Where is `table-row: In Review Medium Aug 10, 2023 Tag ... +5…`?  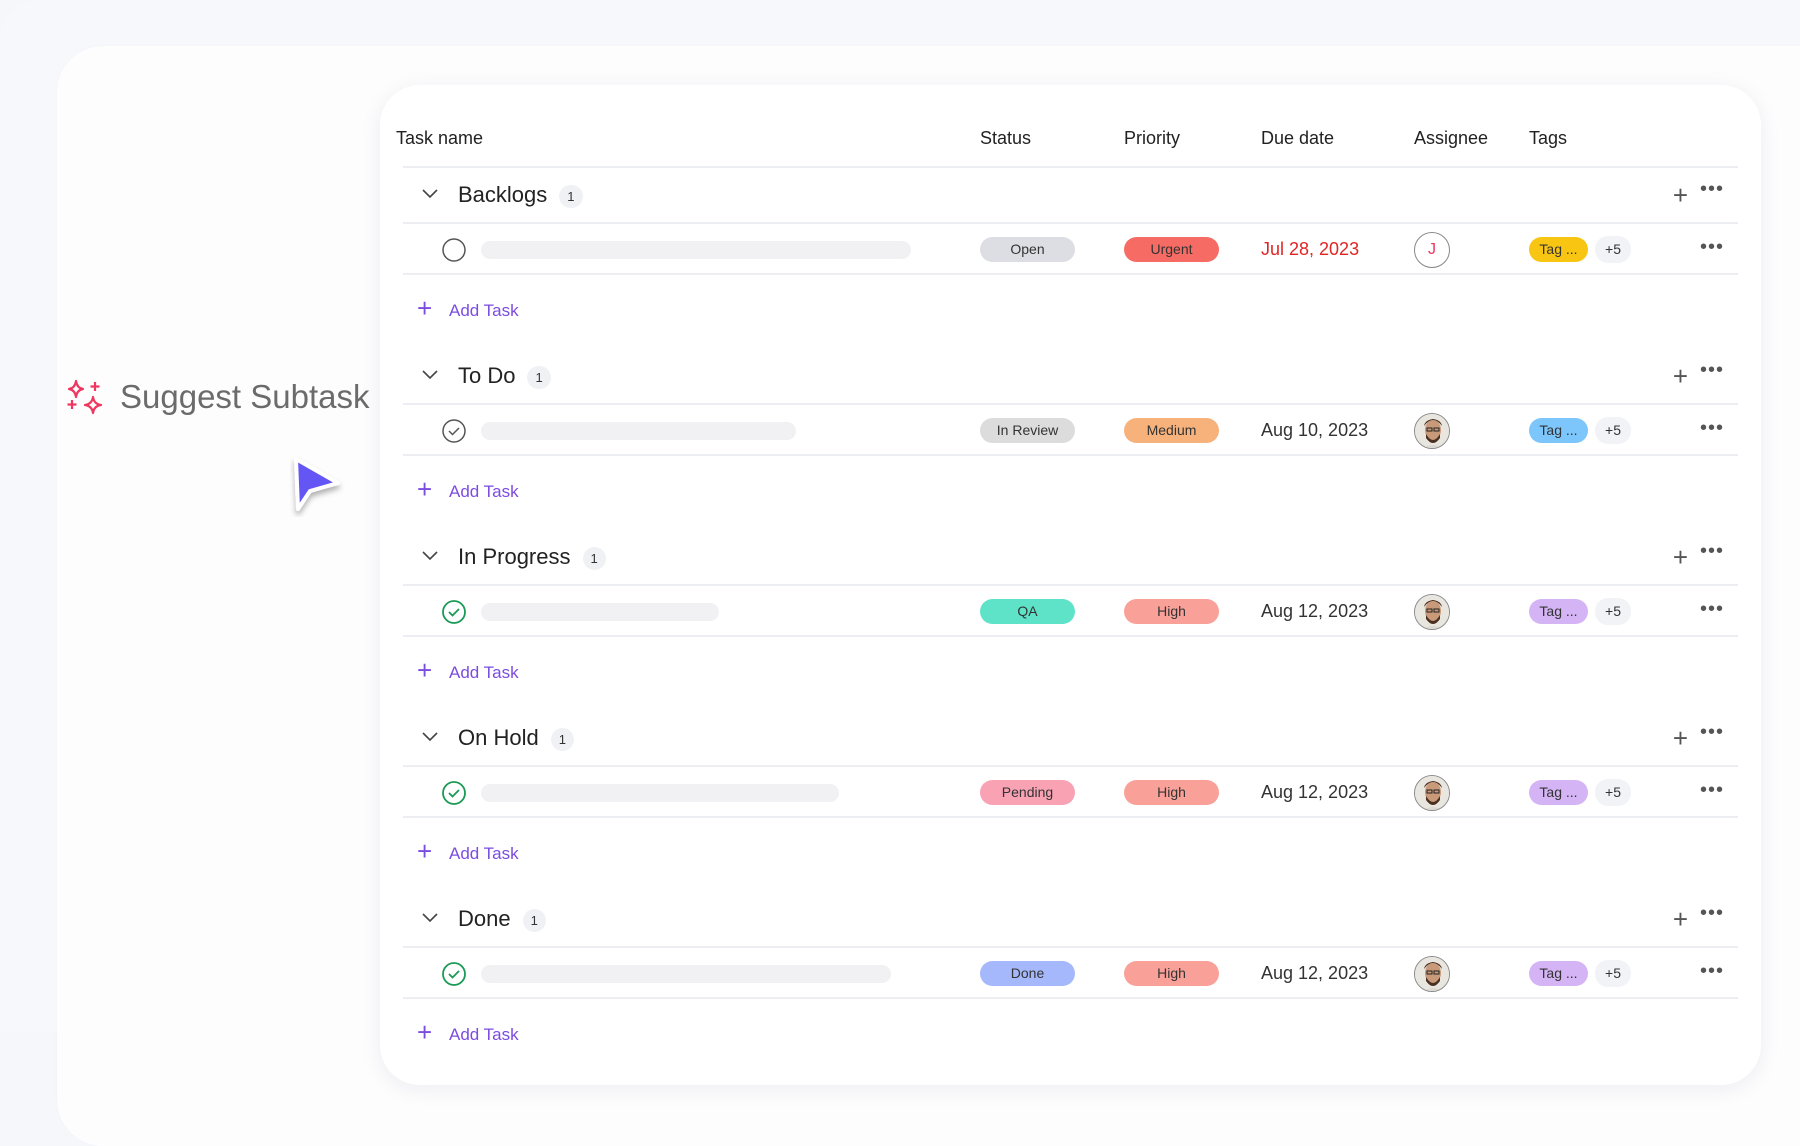 table-row: In Review Medium Aug 10, 2023 Tag ... +5… is located at coordinates (1070, 430).